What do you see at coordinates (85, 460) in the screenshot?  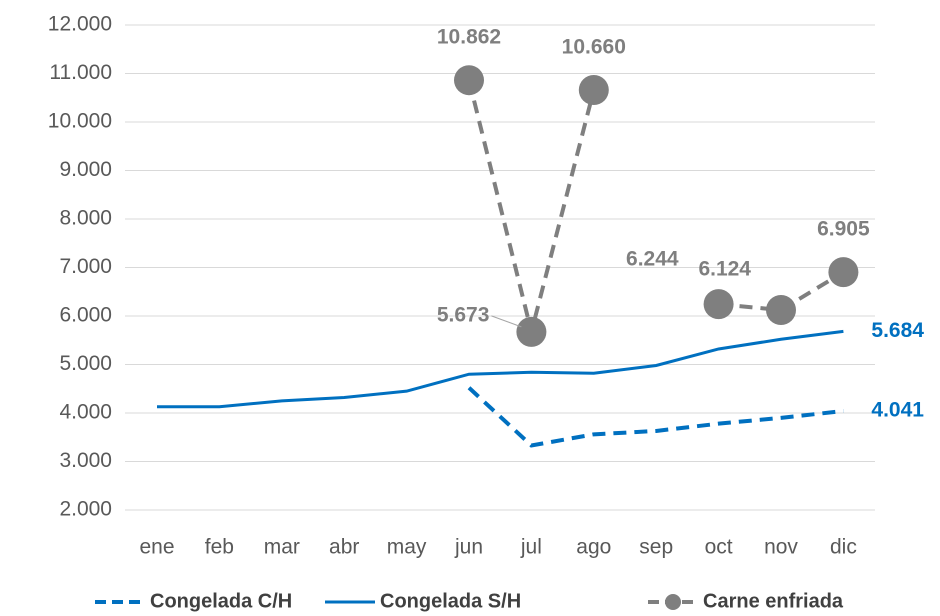 I see `y-tick-label: 3.000` at bounding box center [85, 460].